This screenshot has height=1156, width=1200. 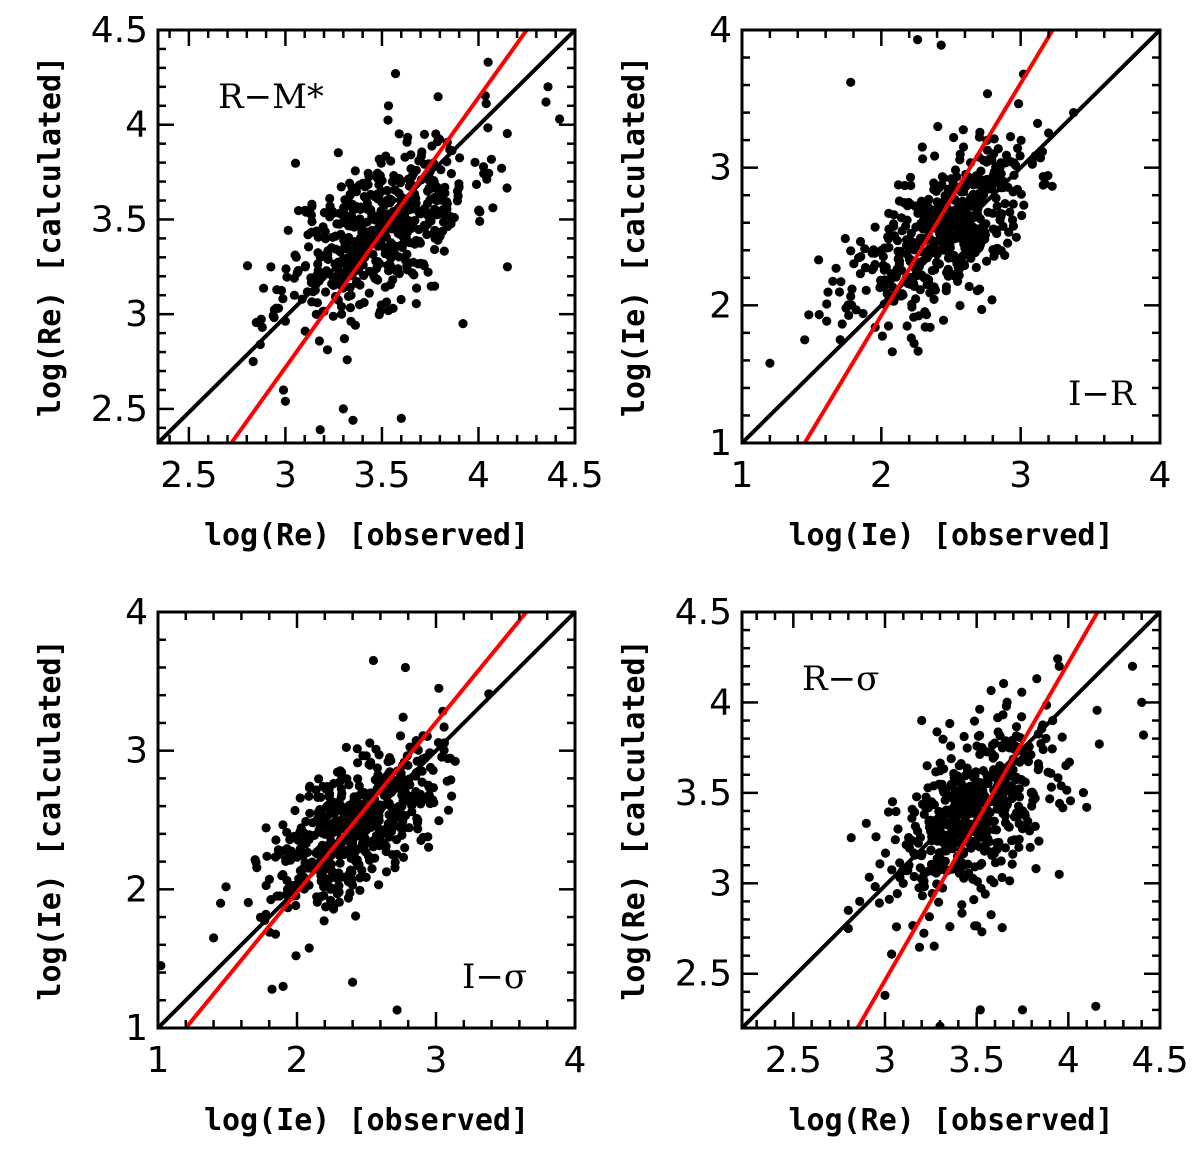 What do you see at coordinates (881, 475) in the screenshot?
I see `x-tick-label: 2` at bounding box center [881, 475].